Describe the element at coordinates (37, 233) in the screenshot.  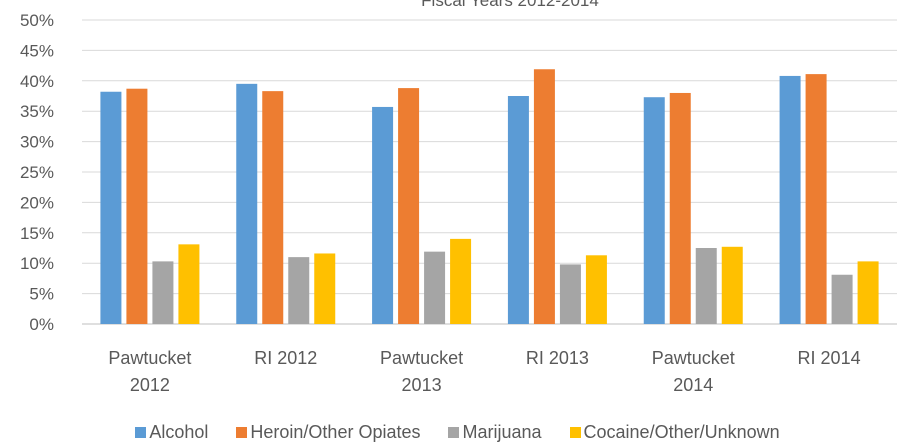
I see `y-tick-label: 15%` at that location.